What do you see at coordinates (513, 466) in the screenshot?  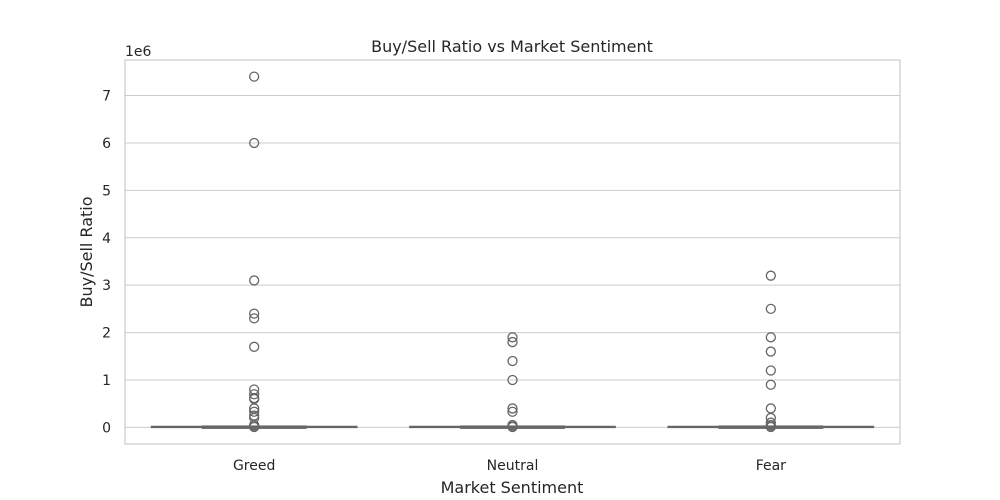 I see `x-tick-label: Neutral` at bounding box center [513, 466].